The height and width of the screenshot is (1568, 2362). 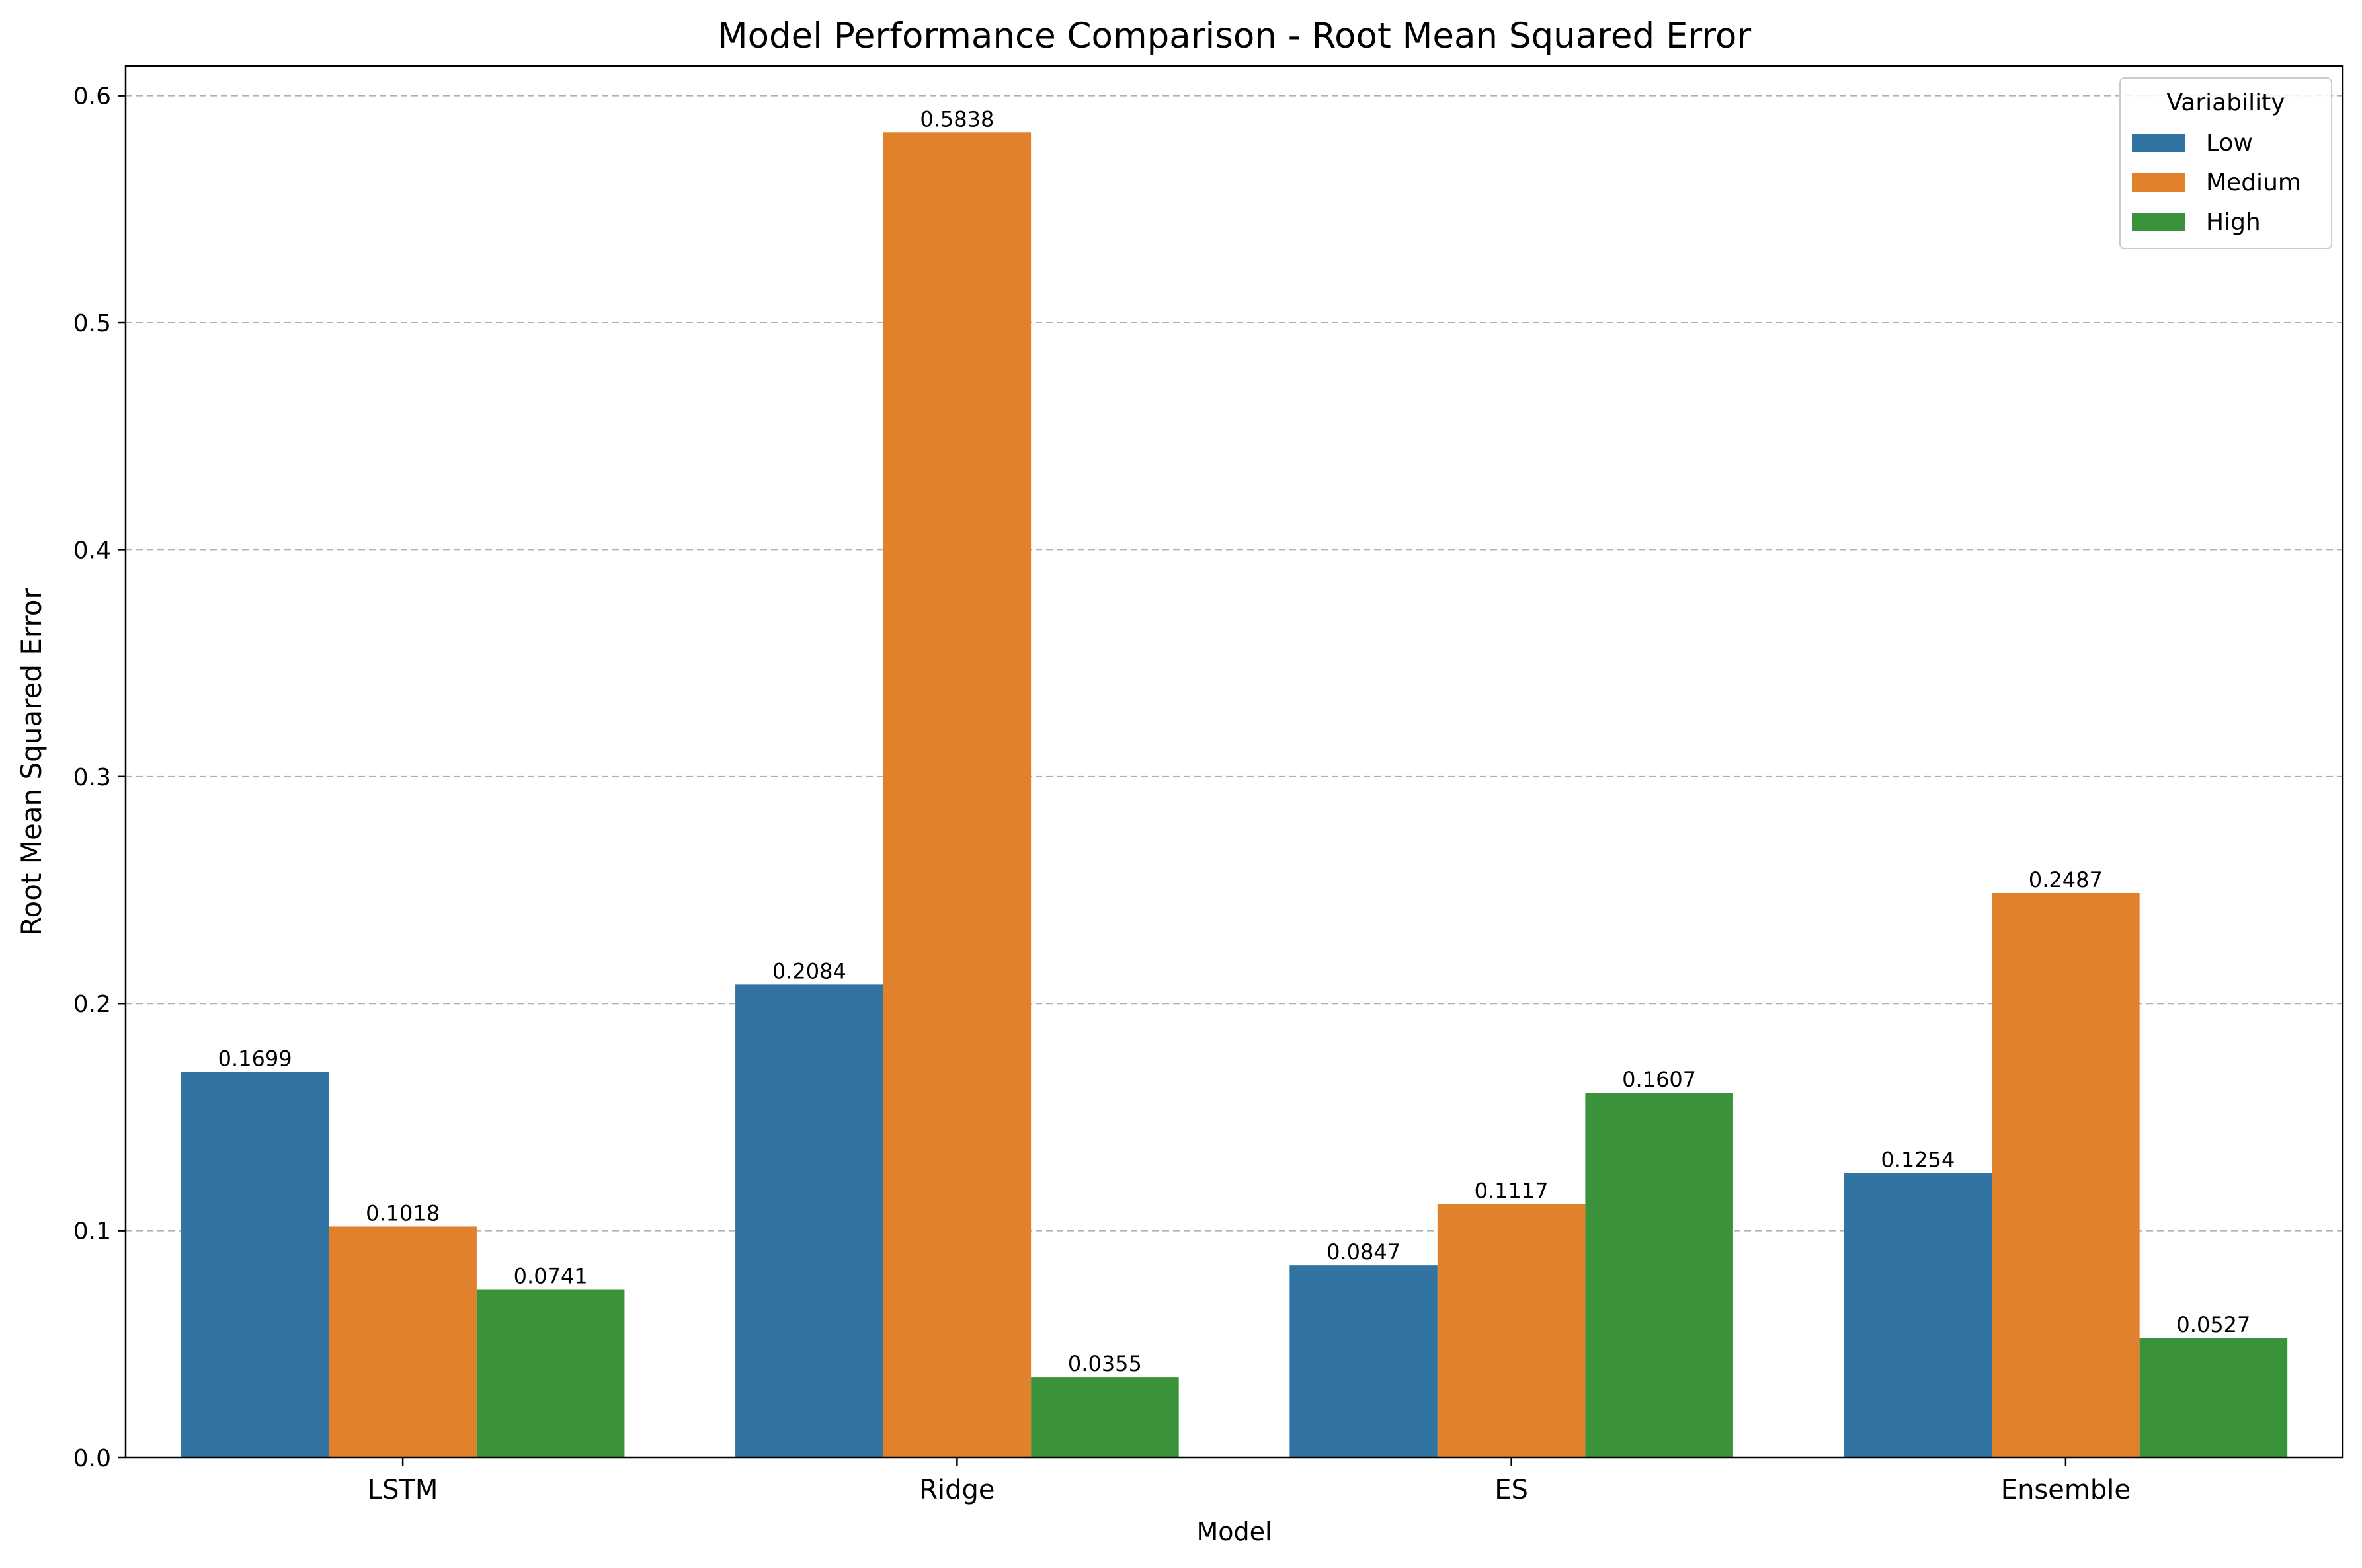 What do you see at coordinates (403, 1490) in the screenshot?
I see `x-tick-label: LSTM` at bounding box center [403, 1490].